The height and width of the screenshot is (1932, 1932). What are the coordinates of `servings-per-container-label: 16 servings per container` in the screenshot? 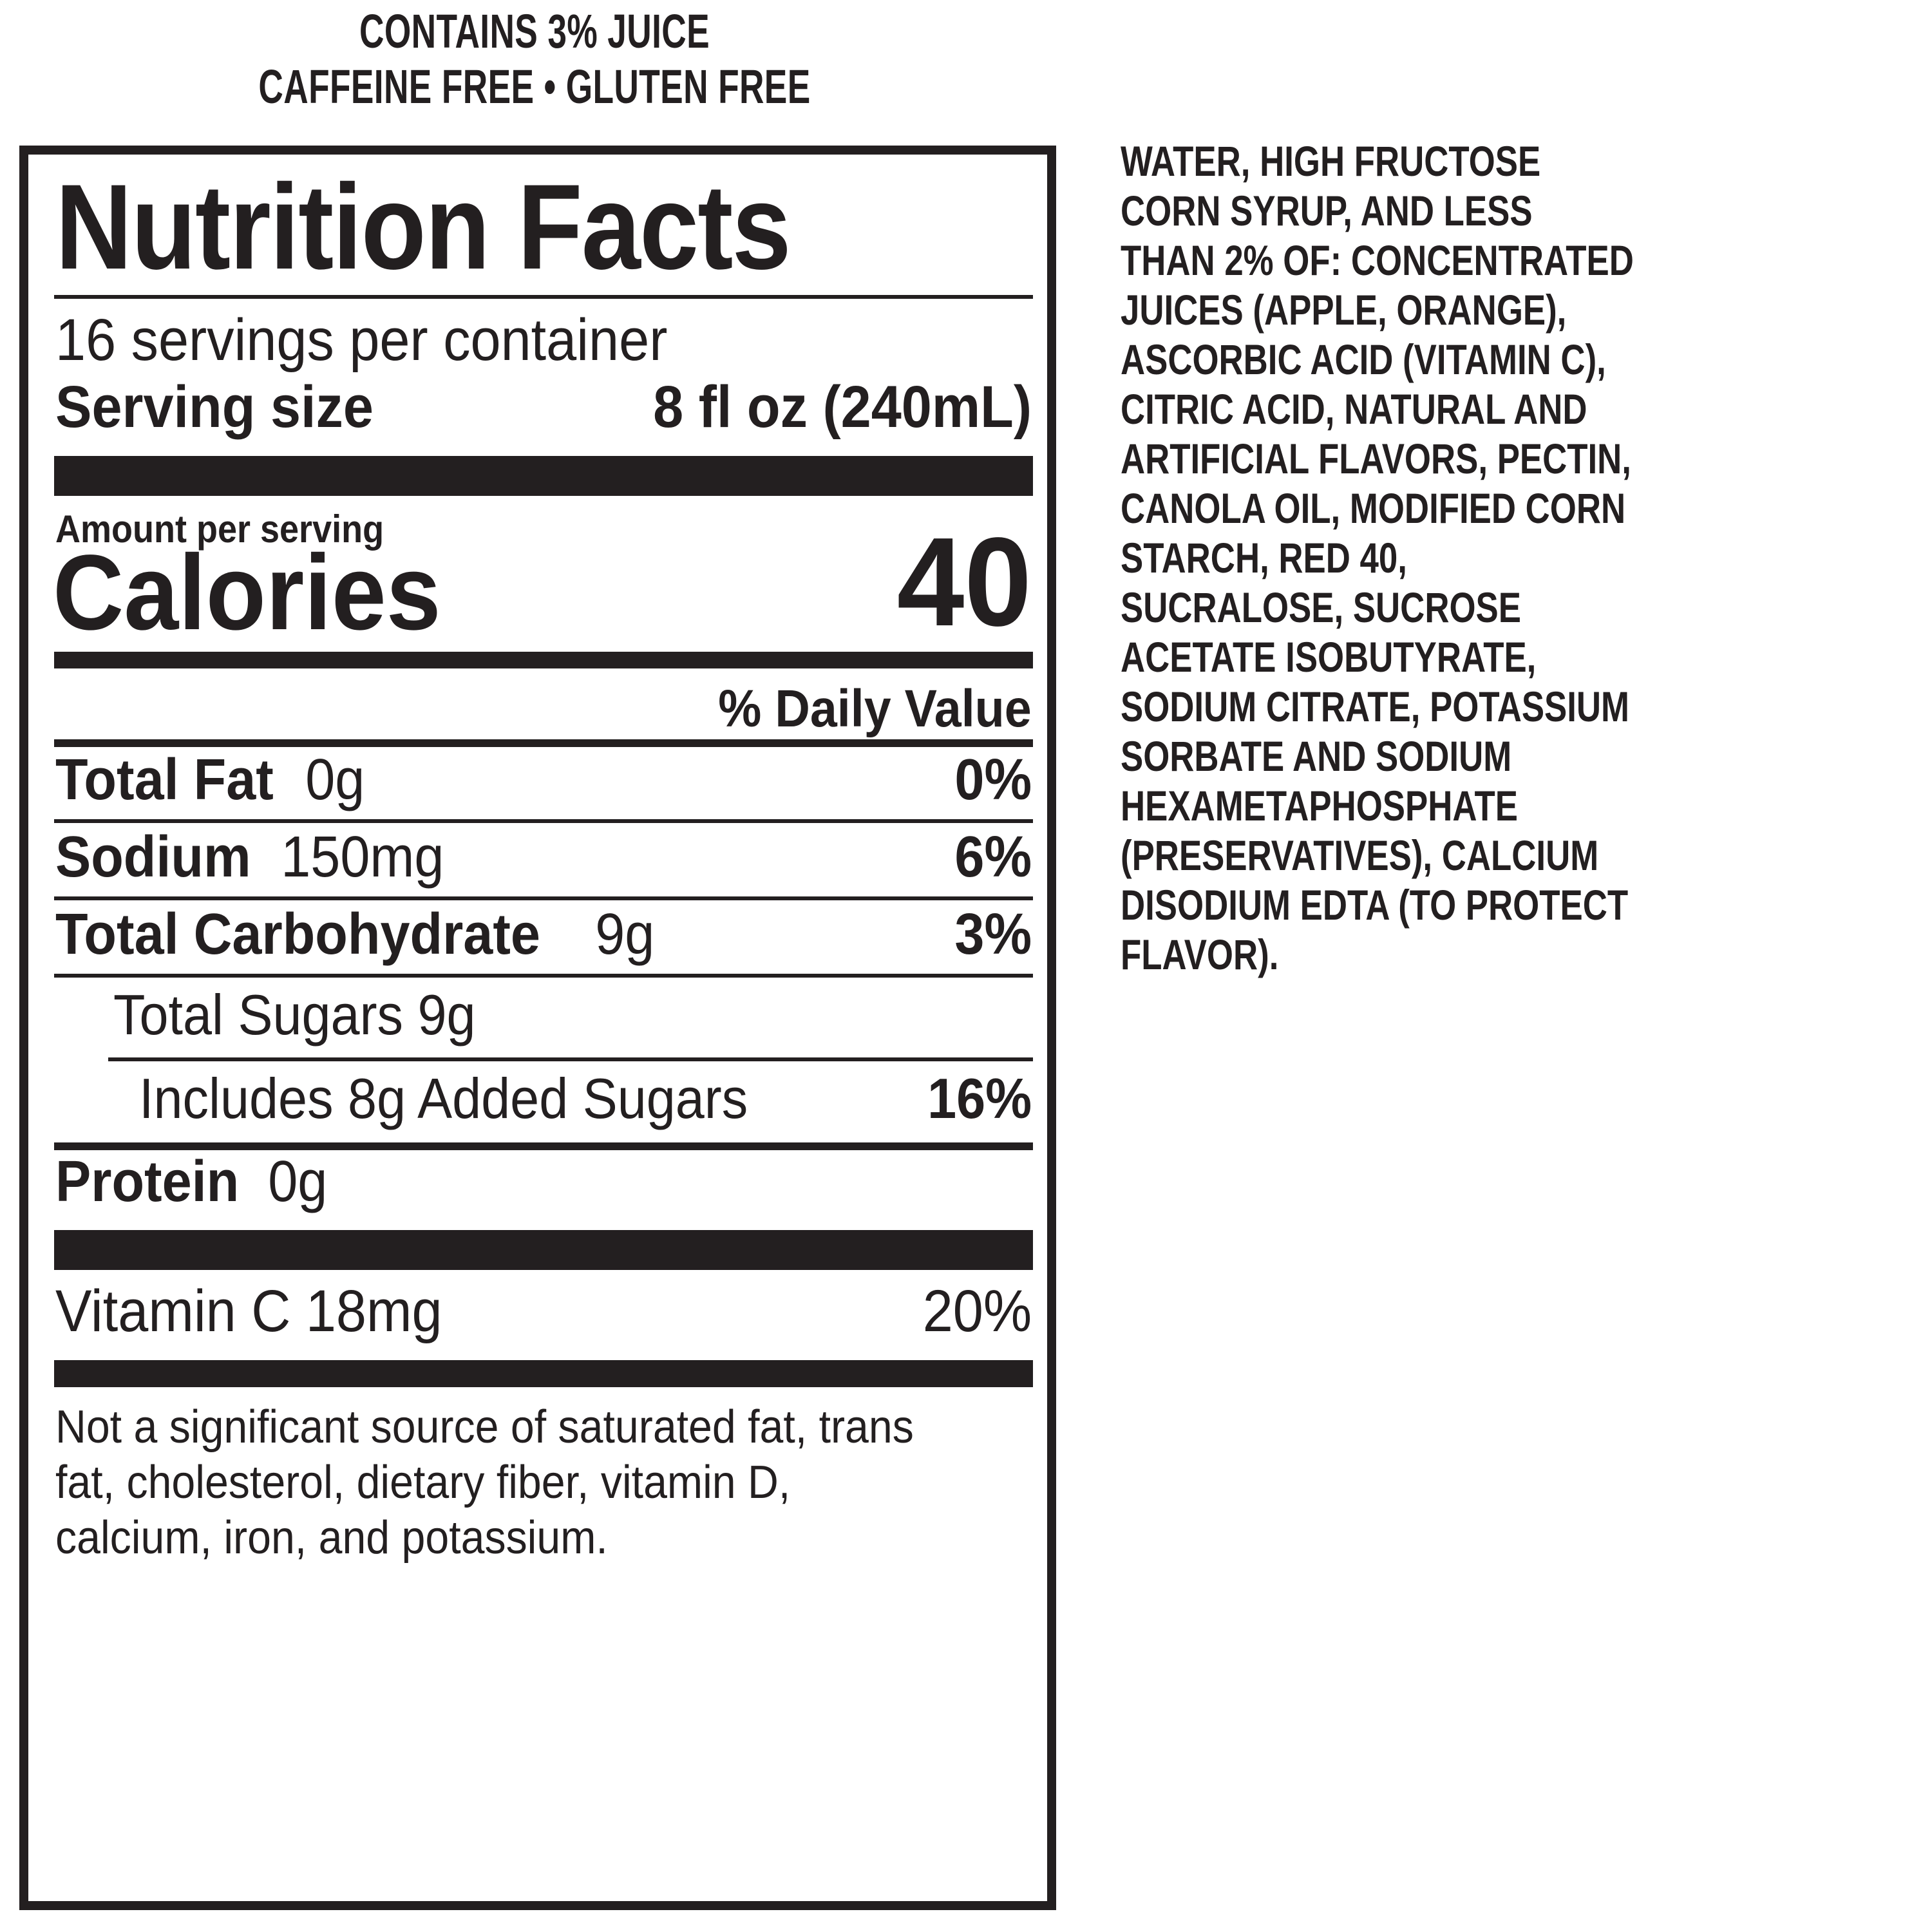 It's located at (362, 340).